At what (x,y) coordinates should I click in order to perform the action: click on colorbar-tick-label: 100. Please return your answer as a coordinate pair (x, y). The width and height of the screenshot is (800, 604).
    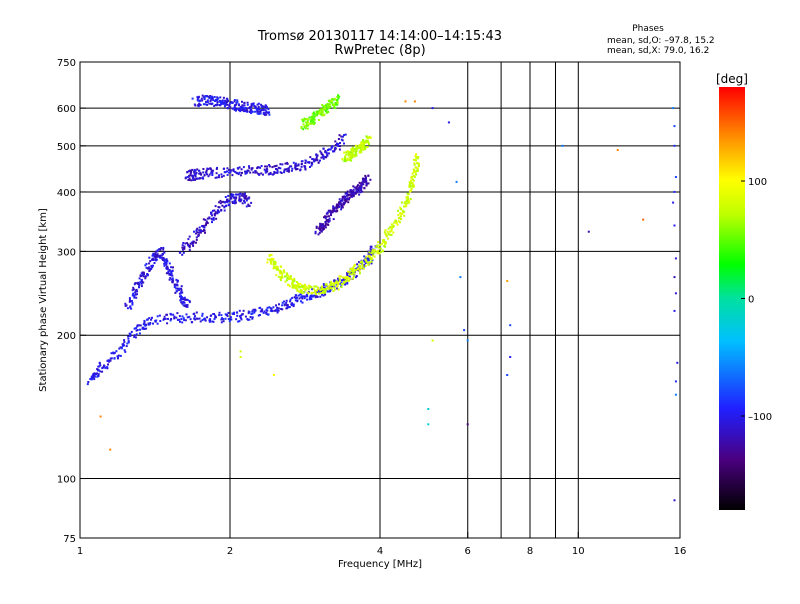
    Looking at the image, I should click on (757, 182).